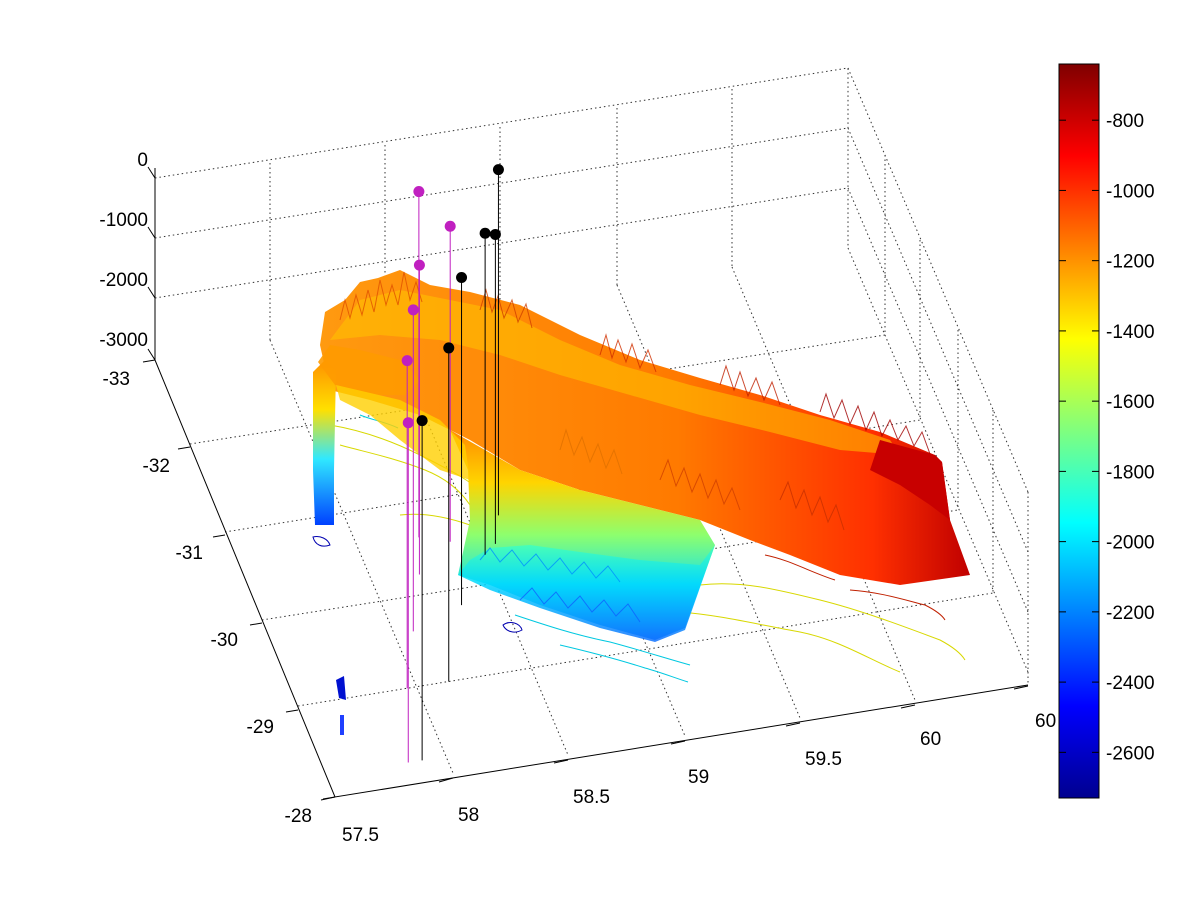  Describe the element at coordinates (360, 835) in the screenshot. I see `x-tick-label: 57.5` at that location.